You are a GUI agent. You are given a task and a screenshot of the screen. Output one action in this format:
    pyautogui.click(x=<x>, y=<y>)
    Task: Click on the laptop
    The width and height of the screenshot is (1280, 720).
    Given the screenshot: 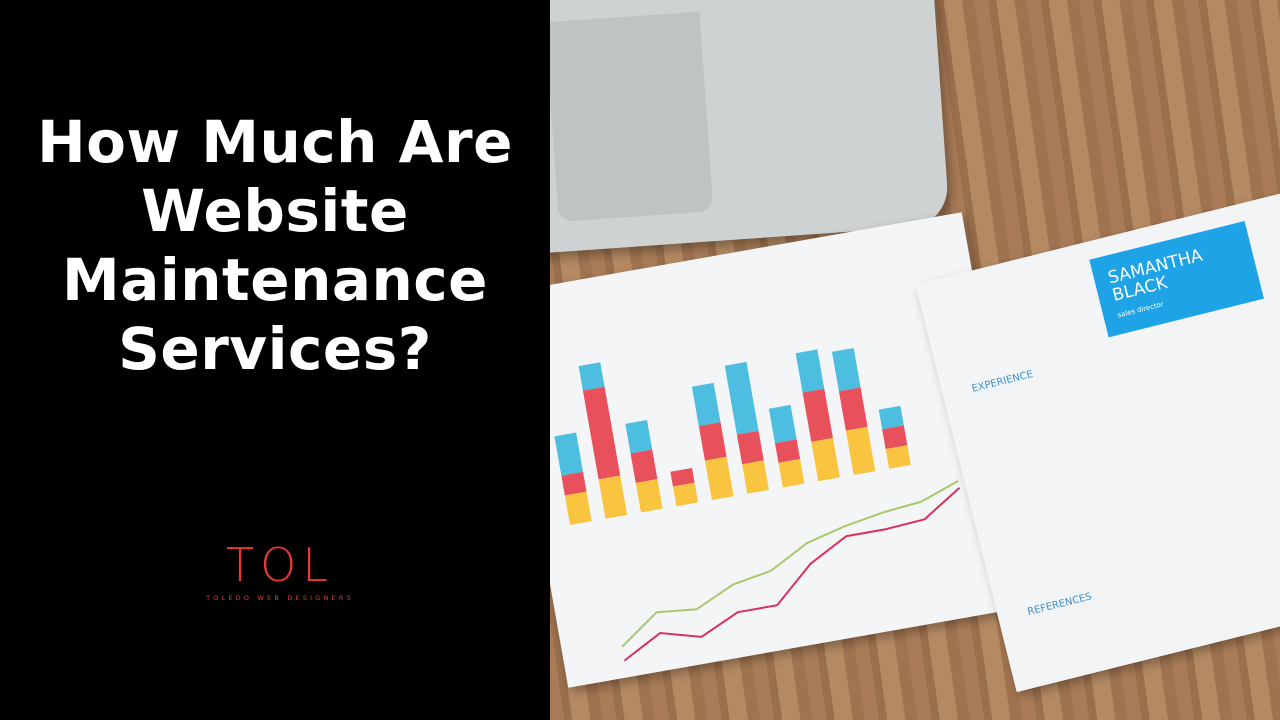 What is the action you would take?
    pyautogui.click(x=750, y=127)
    